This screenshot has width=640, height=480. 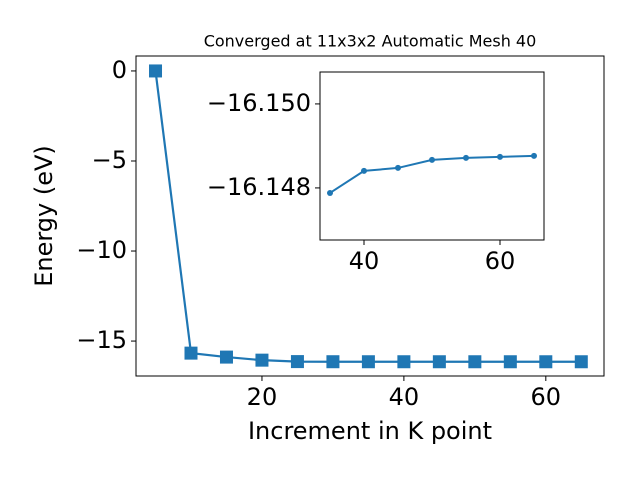 I want to click on y-tick-label: 0, so click(x=119, y=70).